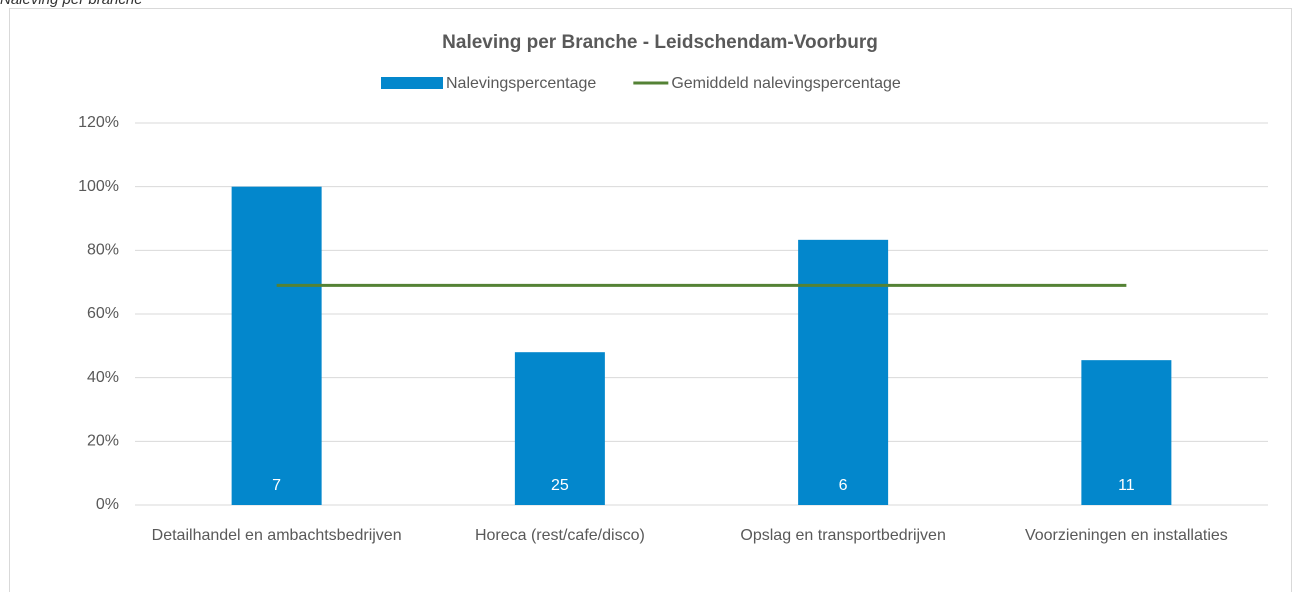 This screenshot has width=1295, height=592. I want to click on bar-count-label: 25, so click(560, 485).